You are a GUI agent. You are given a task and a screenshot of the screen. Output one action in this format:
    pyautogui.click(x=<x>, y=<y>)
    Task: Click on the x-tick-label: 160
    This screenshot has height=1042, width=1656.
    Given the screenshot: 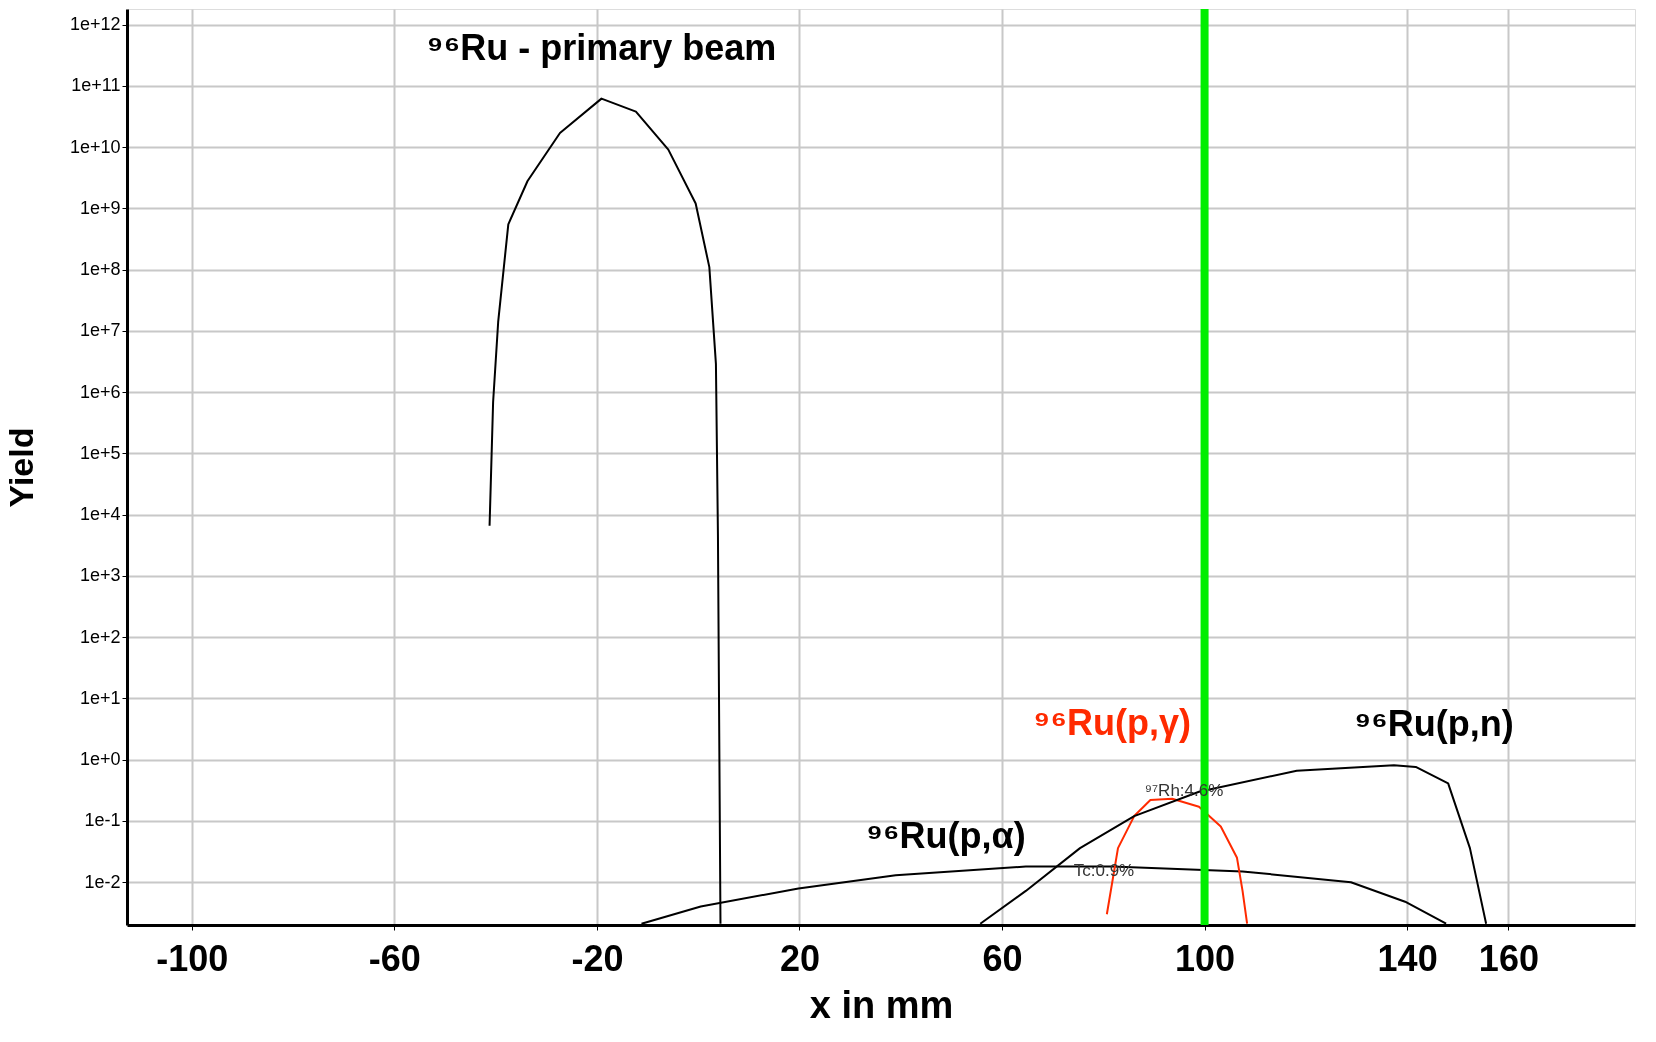 What is the action you would take?
    pyautogui.click(x=1508, y=958)
    